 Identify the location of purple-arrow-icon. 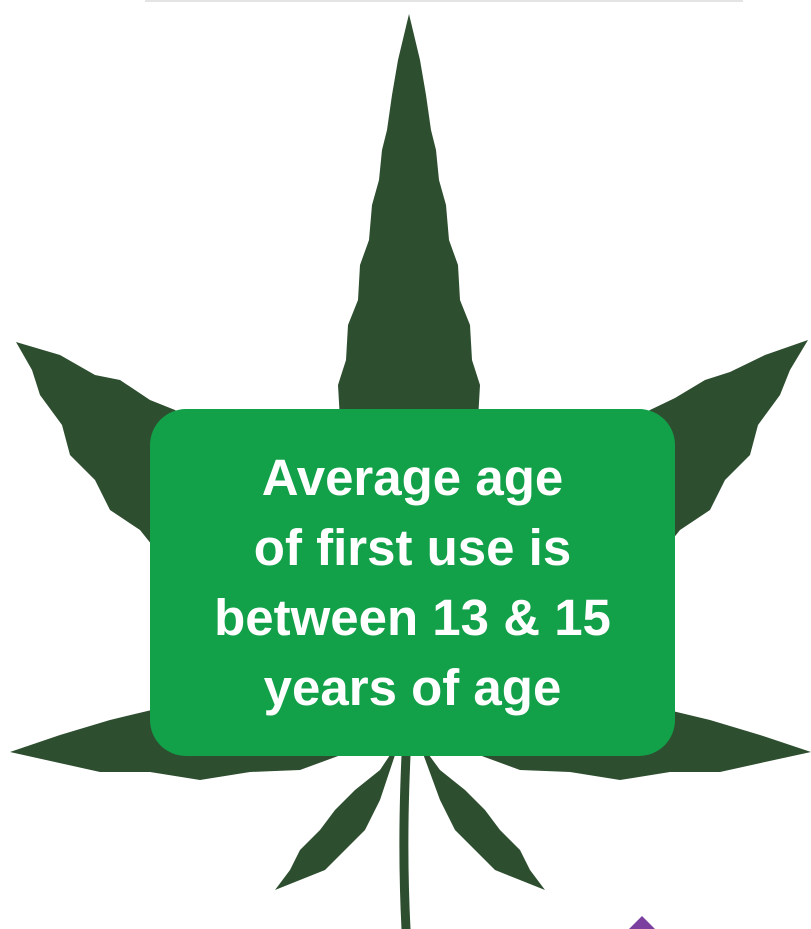
(642, 922).